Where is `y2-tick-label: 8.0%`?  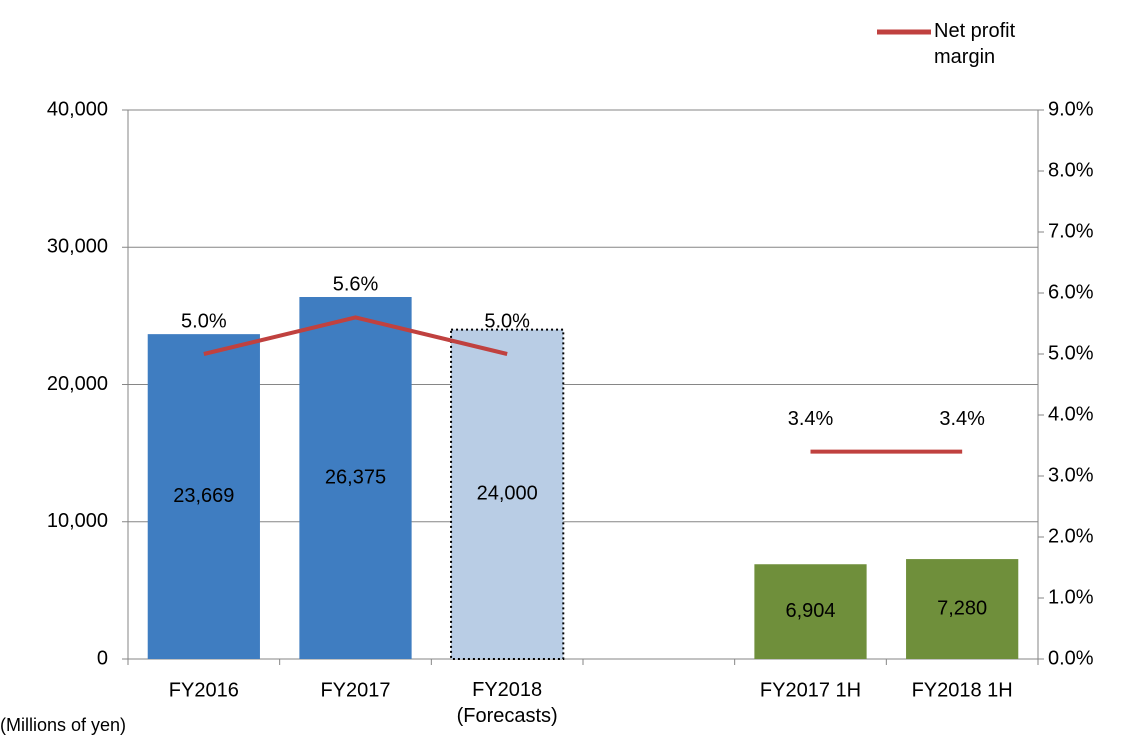
y2-tick-label: 8.0% is located at coordinates (1071, 170).